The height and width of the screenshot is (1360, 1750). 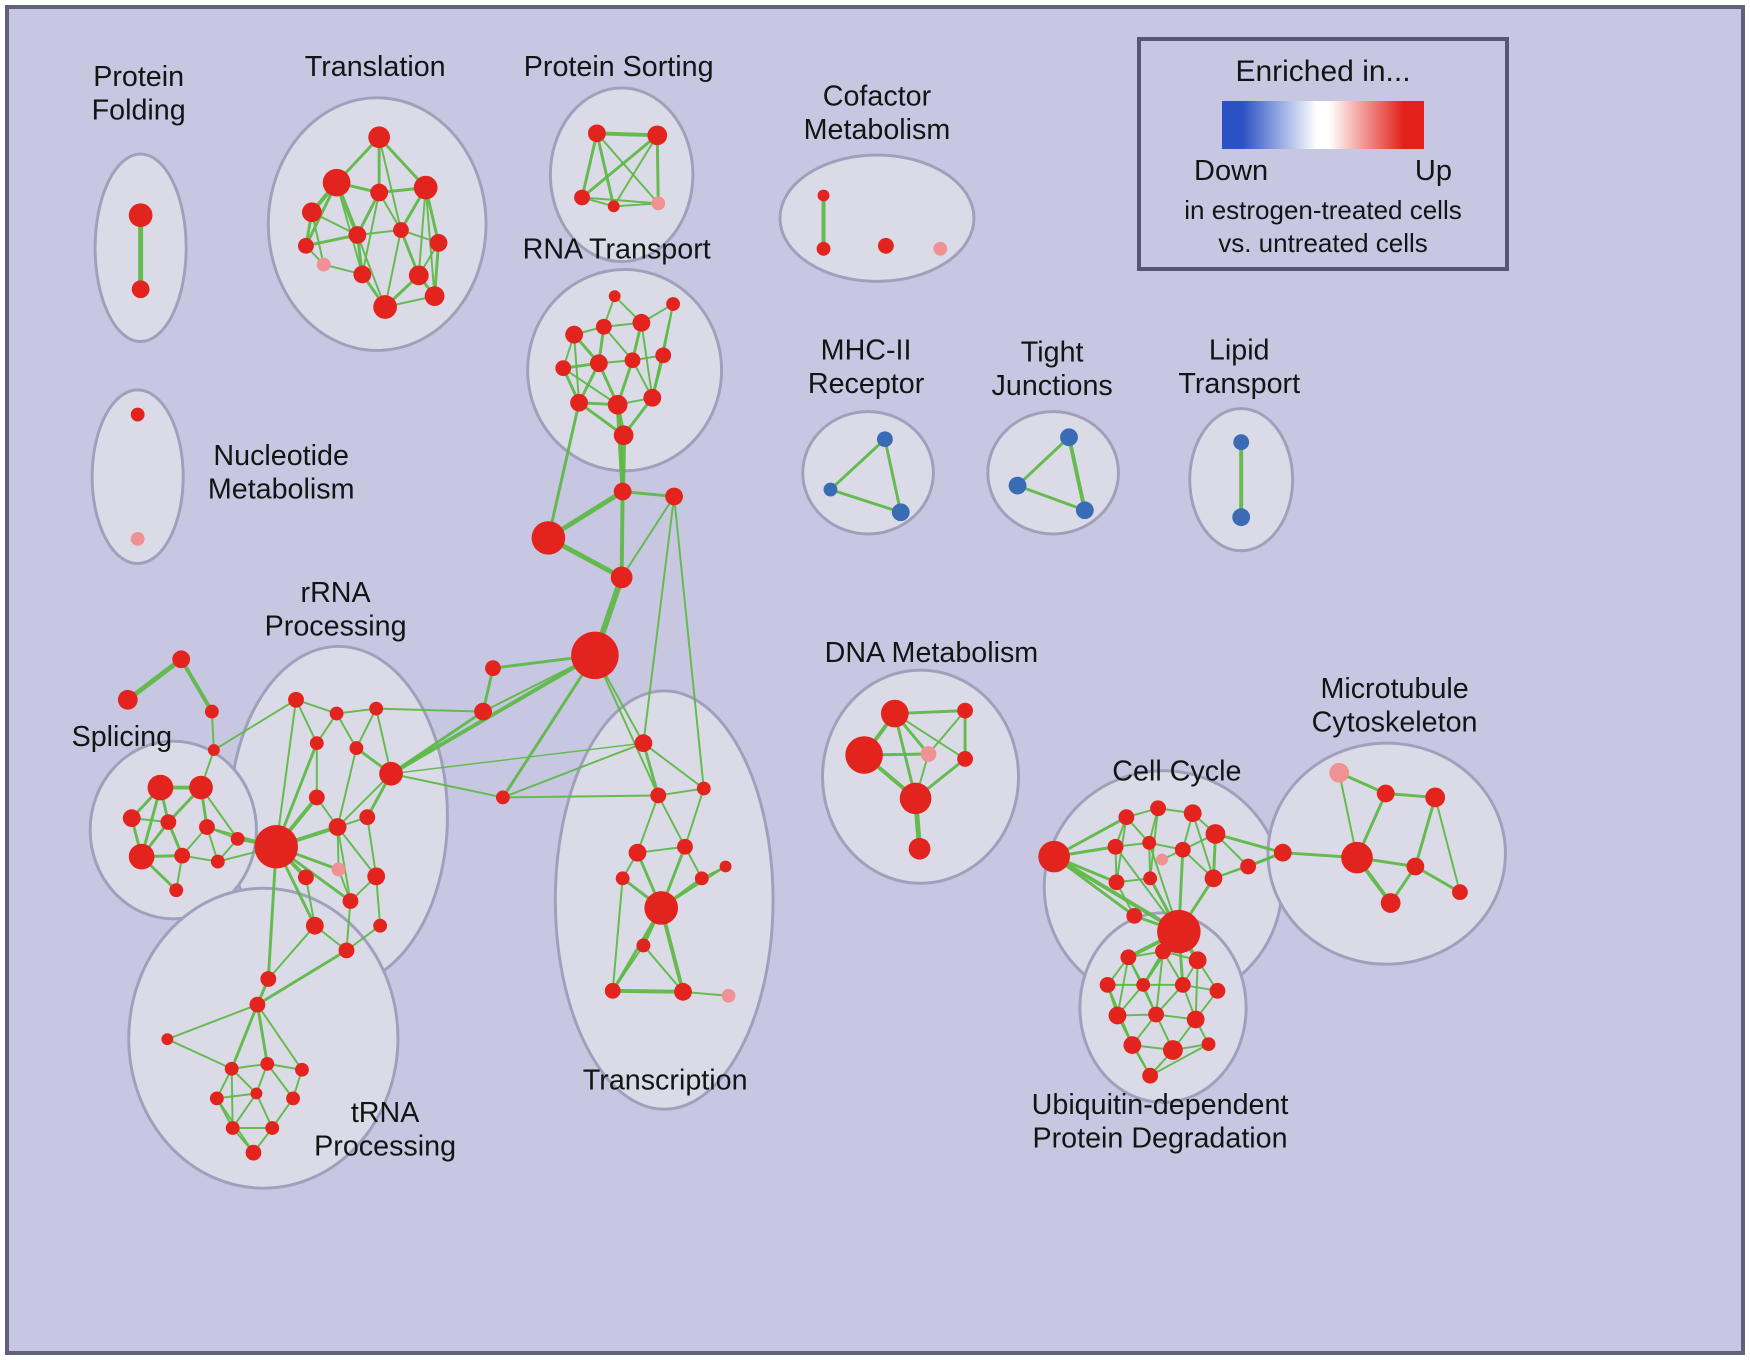 What do you see at coordinates (596, 133) in the screenshot?
I see `node-ps1` at bounding box center [596, 133].